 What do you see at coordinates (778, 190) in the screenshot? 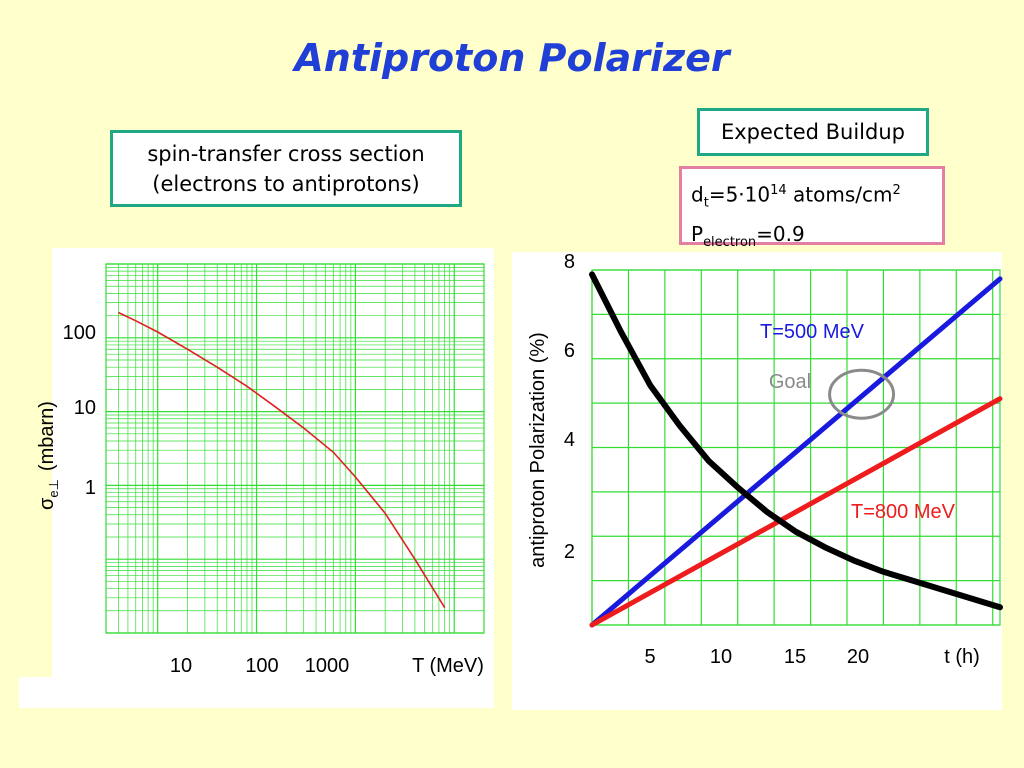
I see `density-exponent: 14` at bounding box center [778, 190].